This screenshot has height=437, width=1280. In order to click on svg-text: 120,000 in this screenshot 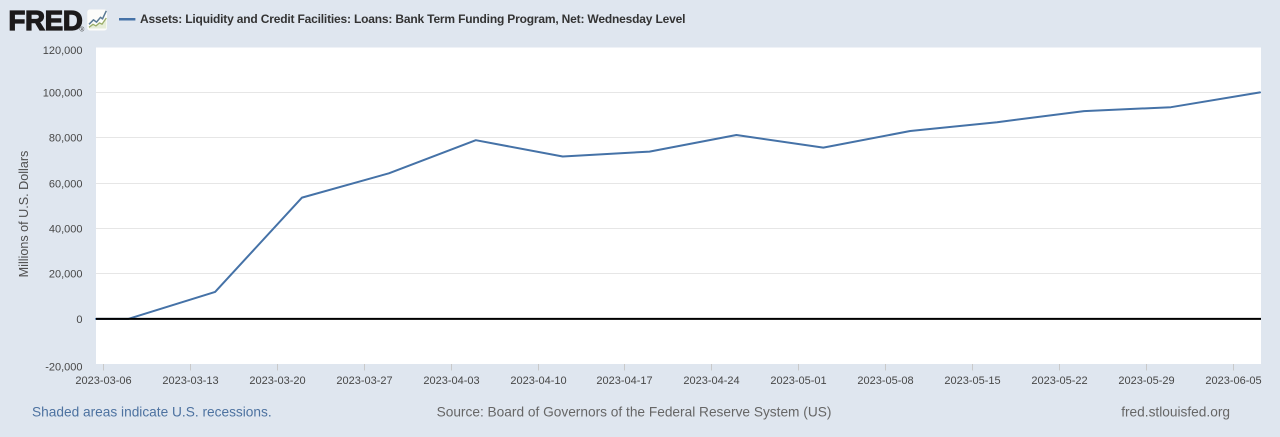, I will do `click(63, 51)`.